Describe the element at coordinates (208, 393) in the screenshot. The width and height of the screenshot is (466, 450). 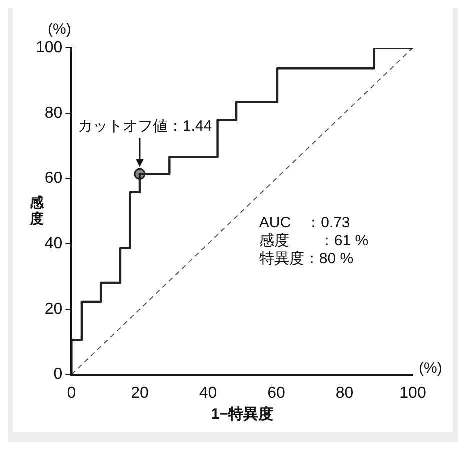
I see `x-tick-label: 40` at that location.